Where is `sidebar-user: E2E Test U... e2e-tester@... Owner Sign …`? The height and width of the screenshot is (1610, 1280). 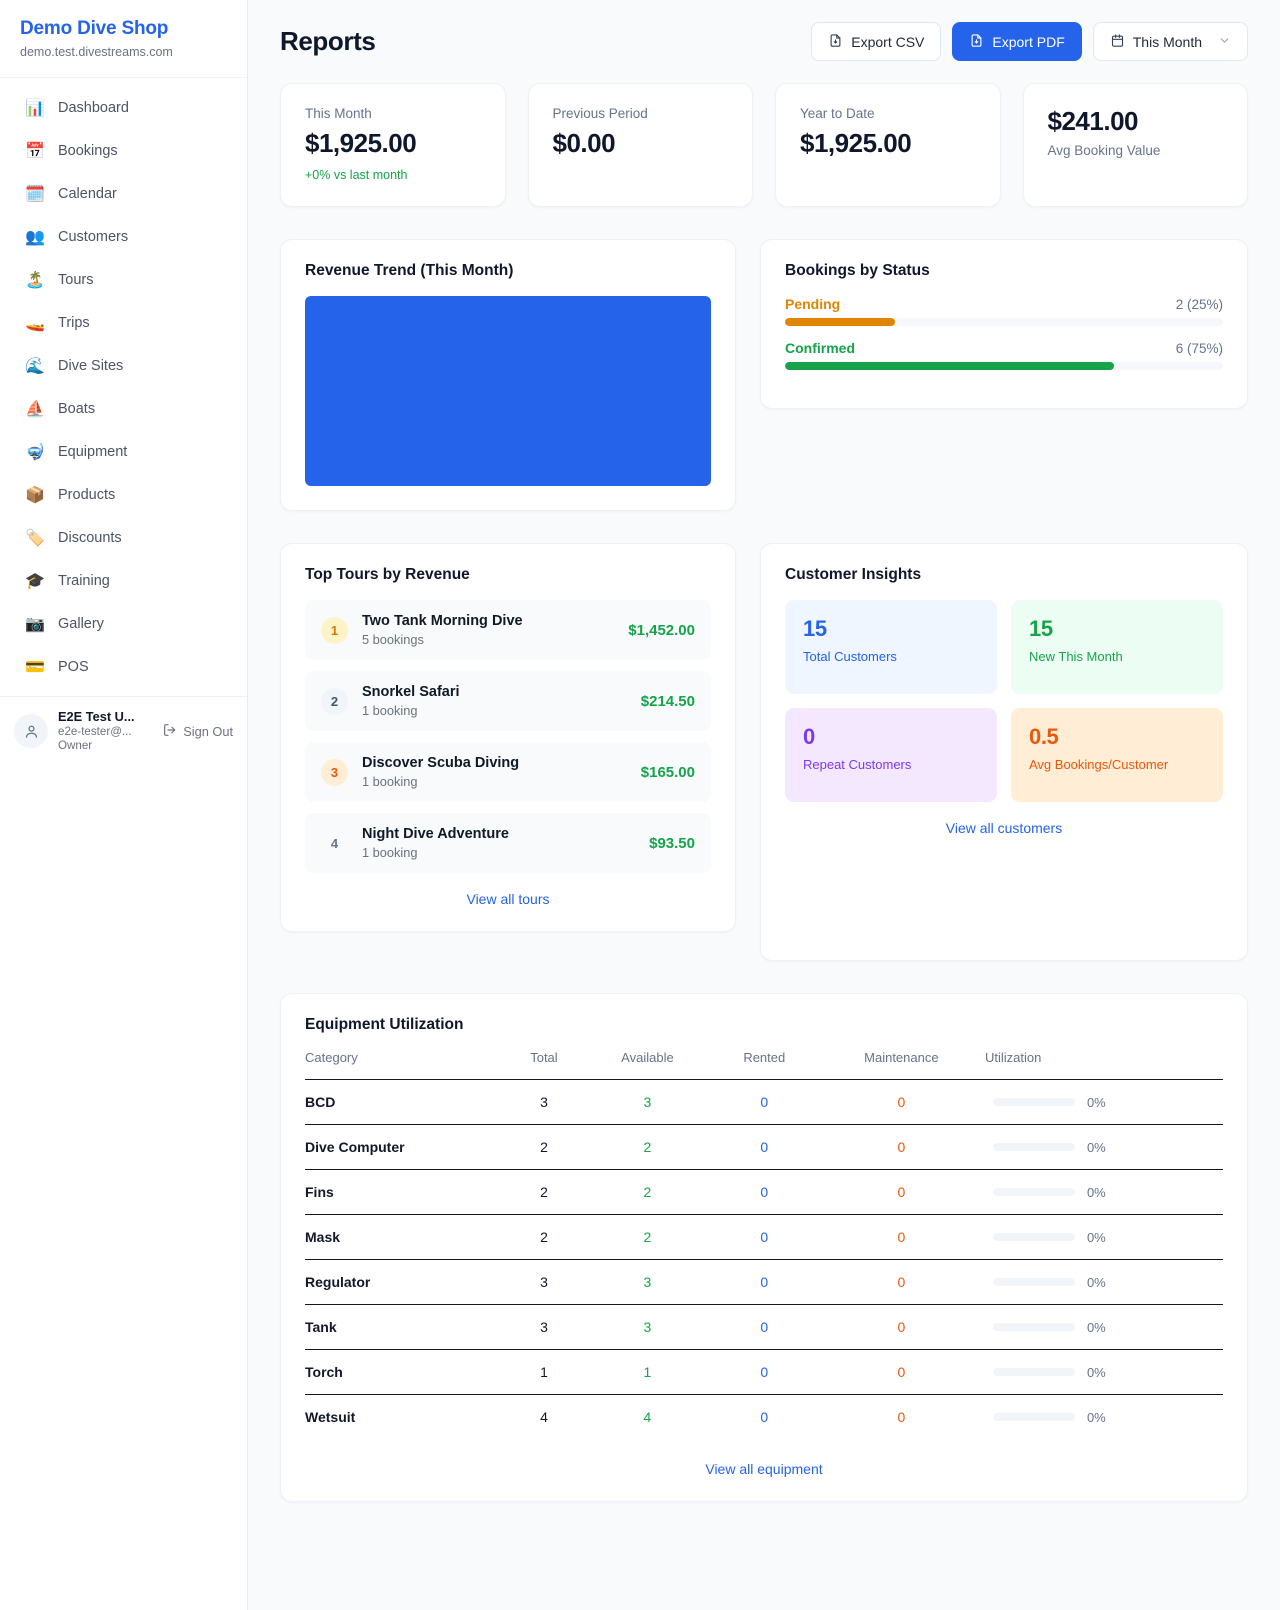
sidebar-user: E2E Test U... e2e-tester@... Owner Sign … is located at coordinates (123, 731).